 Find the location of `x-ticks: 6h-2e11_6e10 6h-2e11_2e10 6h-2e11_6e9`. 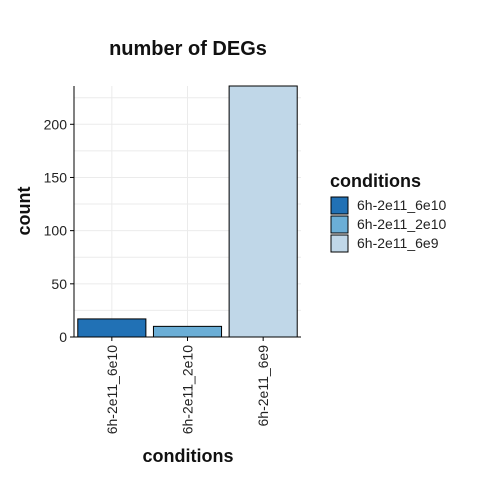

x-ticks: 6h-2e11_6e10 6h-2e11_2e10 6h-2e11_6e9 is located at coordinates (187, 385).